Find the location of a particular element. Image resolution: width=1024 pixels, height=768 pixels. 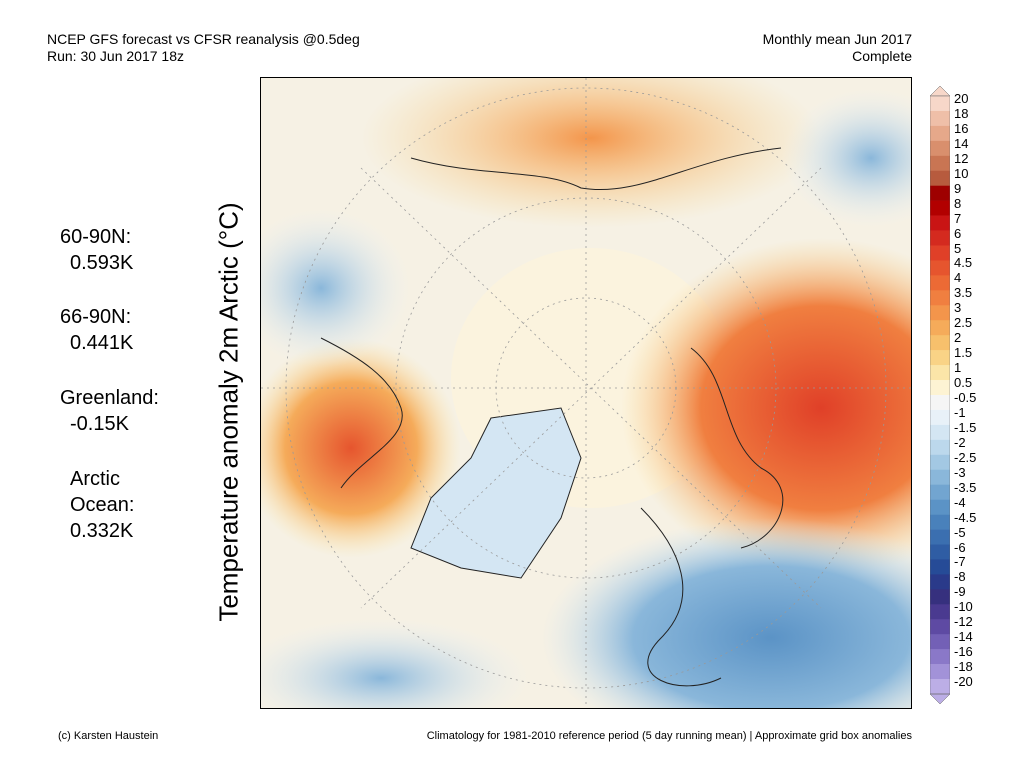

stat-66-90n: 66-90N: 0.441K is located at coordinates (96, 330).